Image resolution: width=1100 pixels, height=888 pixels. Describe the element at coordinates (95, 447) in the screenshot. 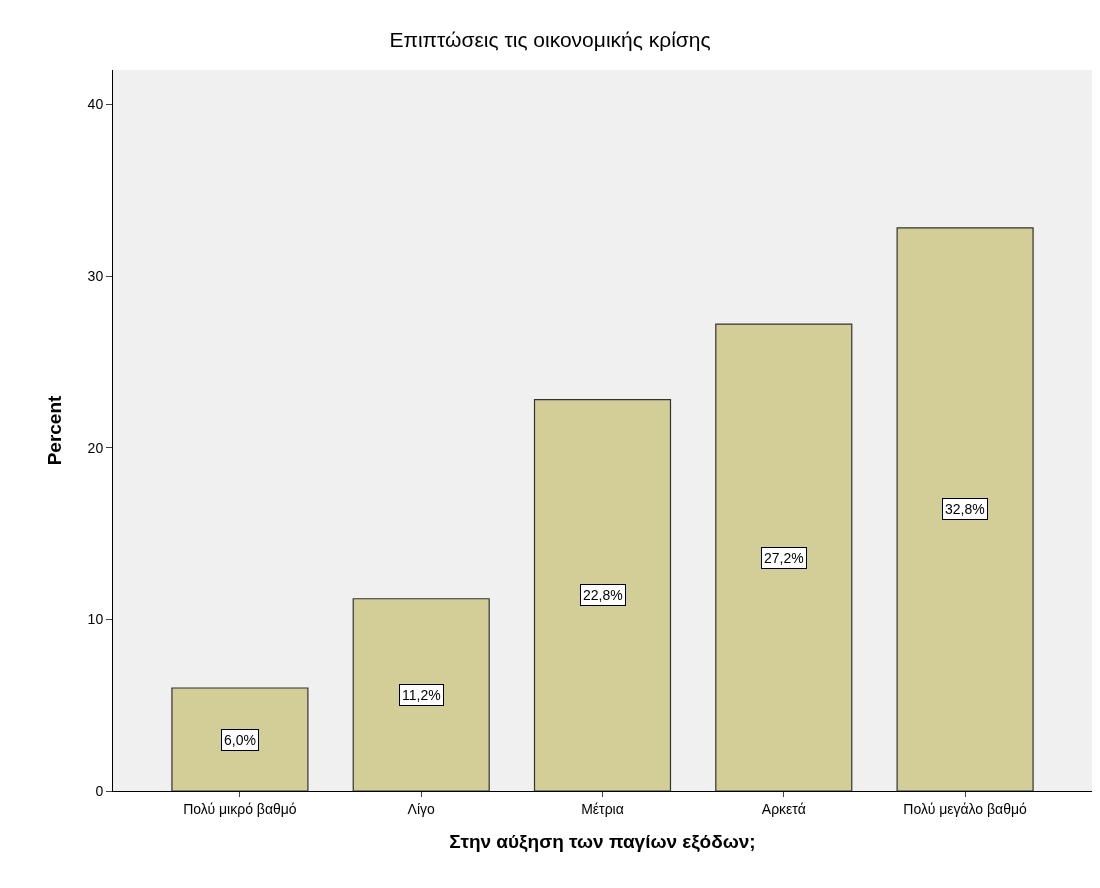

I see `y-tick-label: 20` at that location.